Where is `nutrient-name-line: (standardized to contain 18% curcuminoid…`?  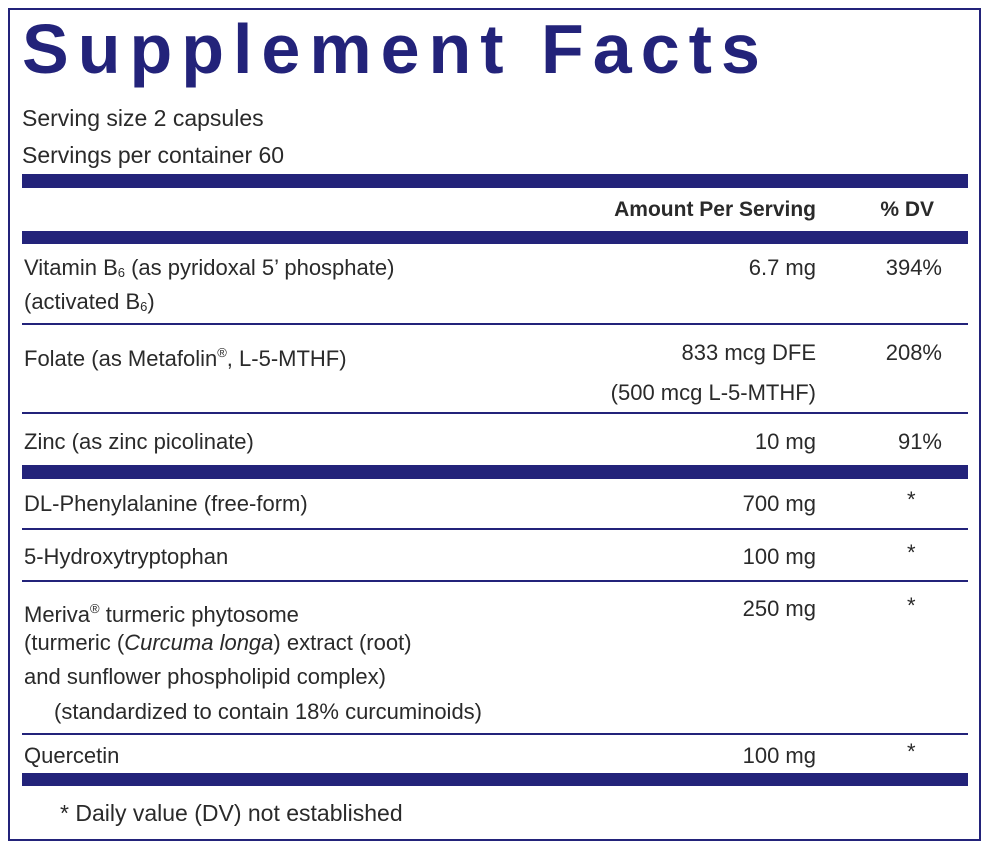 nutrient-name-line: (standardized to contain 18% curcuminoid… is located at coordinates (268, 711).